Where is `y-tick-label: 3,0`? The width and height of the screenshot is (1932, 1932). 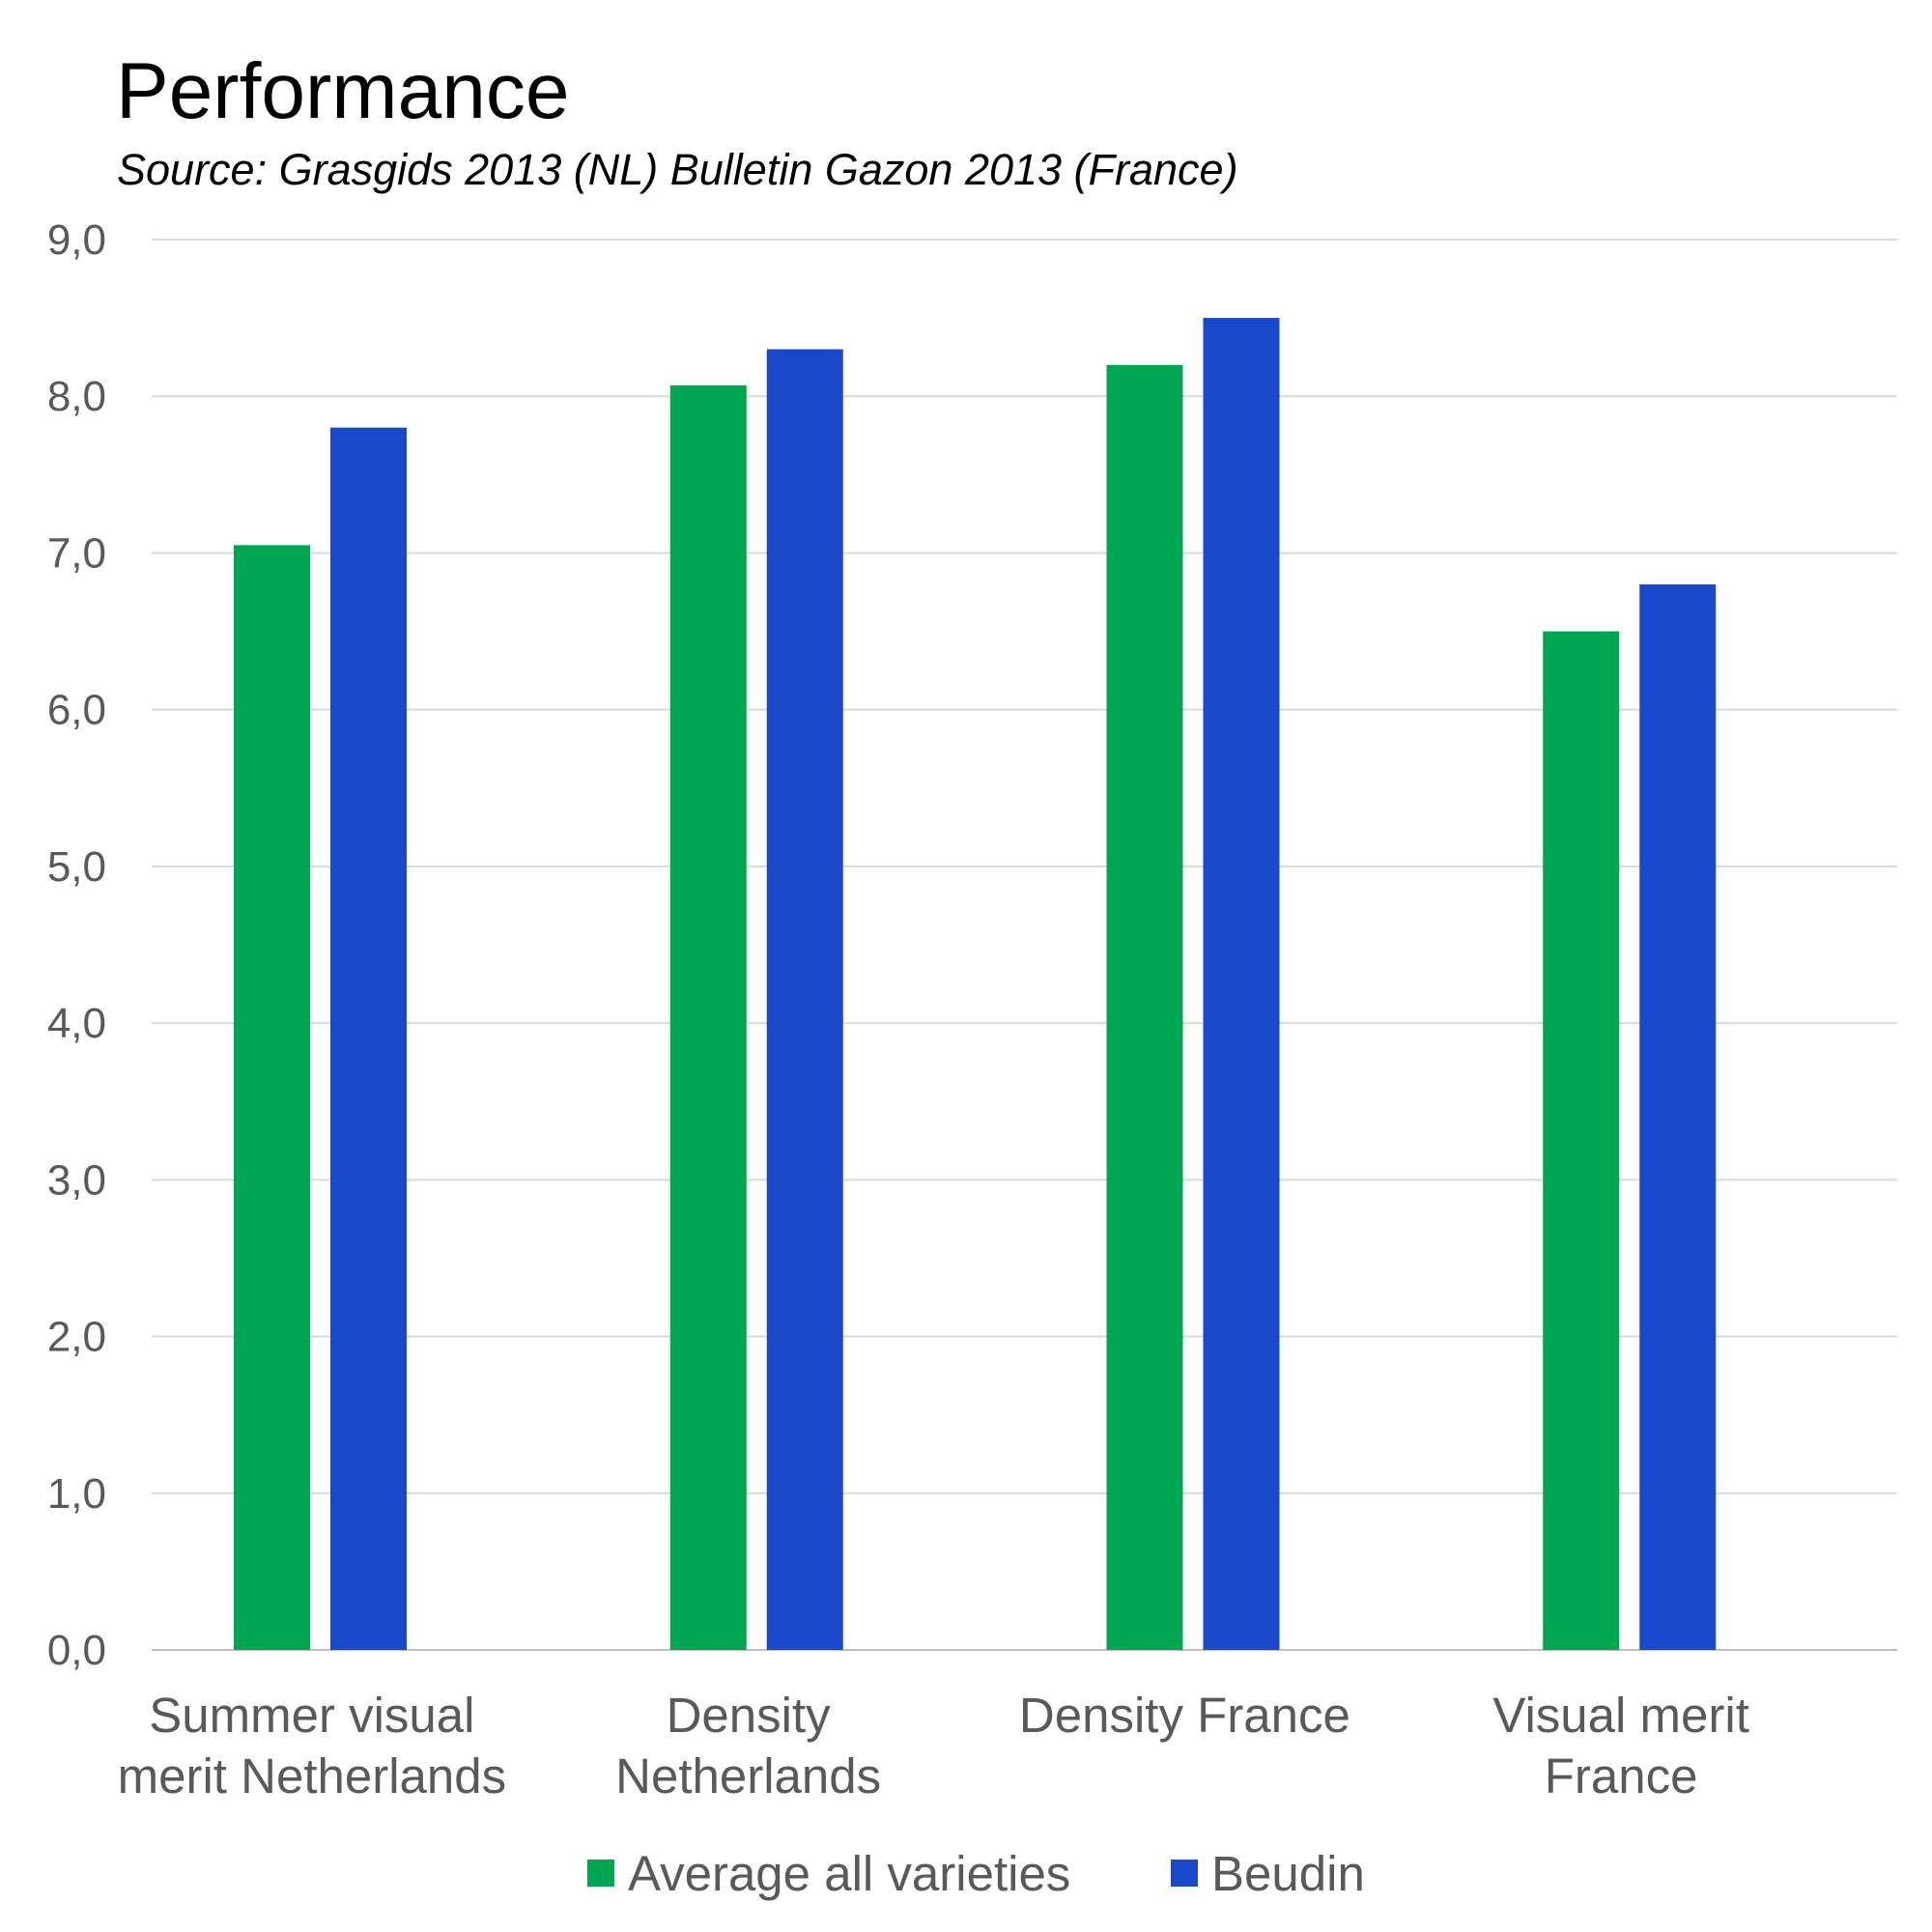
y-tick-label: 3,0 is located at coordinates (76, 1180).